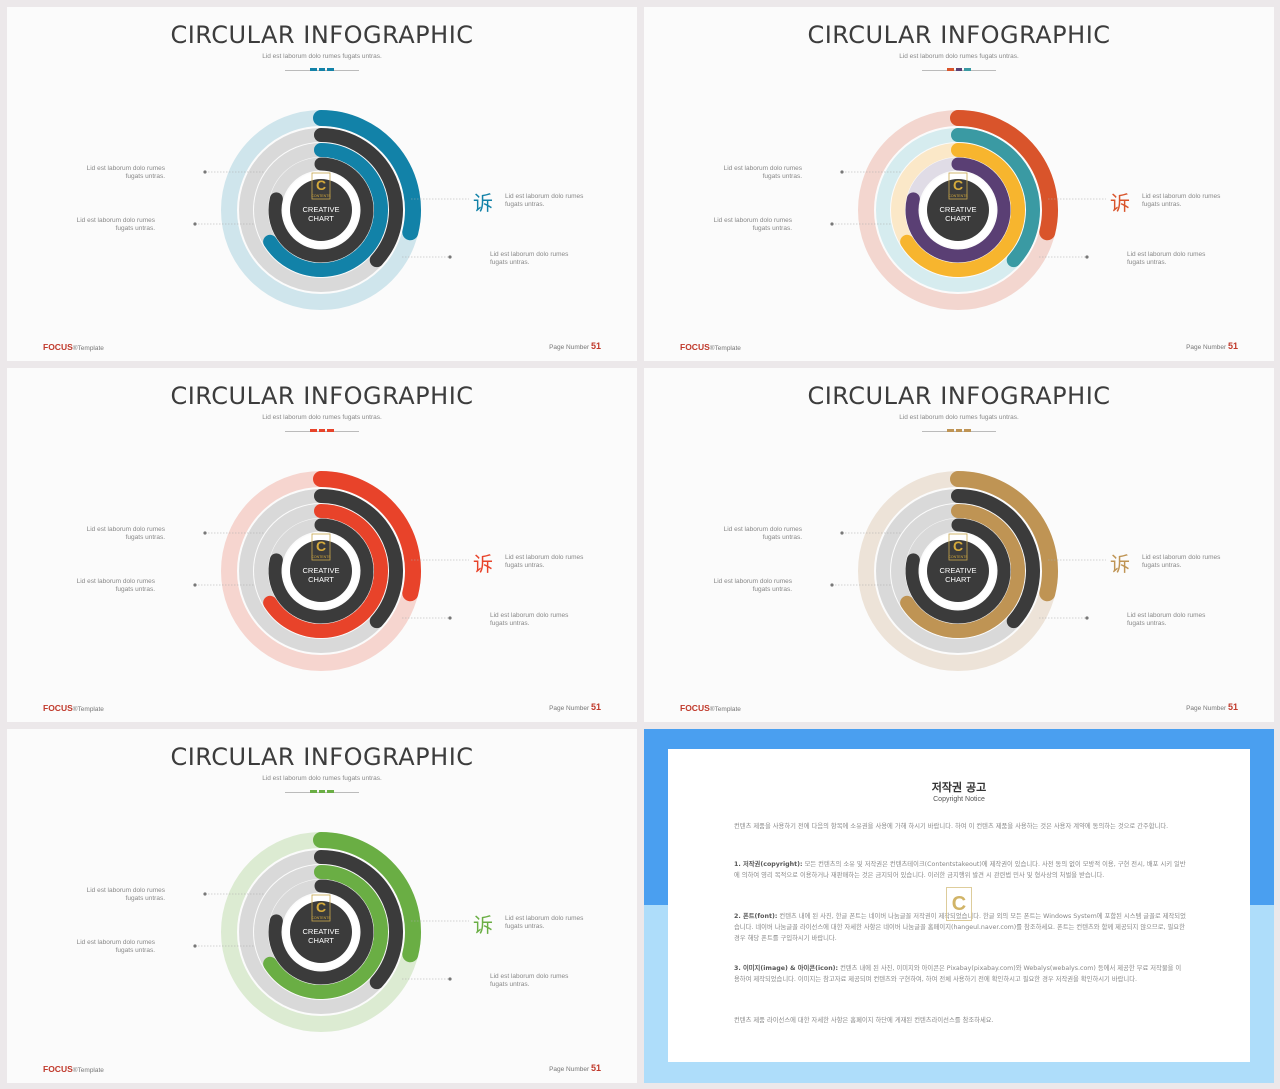  I want to click on contents-logo-watermark: C, so click(959, 904).